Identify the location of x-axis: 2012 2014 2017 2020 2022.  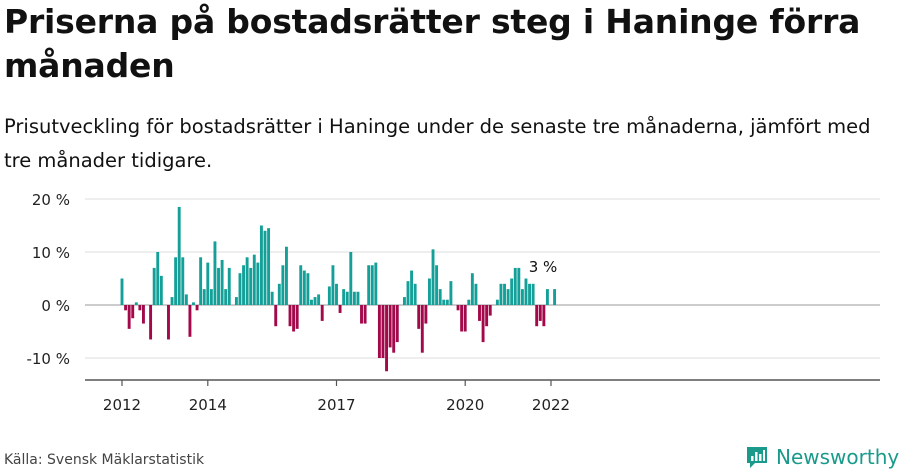
(482, 396).